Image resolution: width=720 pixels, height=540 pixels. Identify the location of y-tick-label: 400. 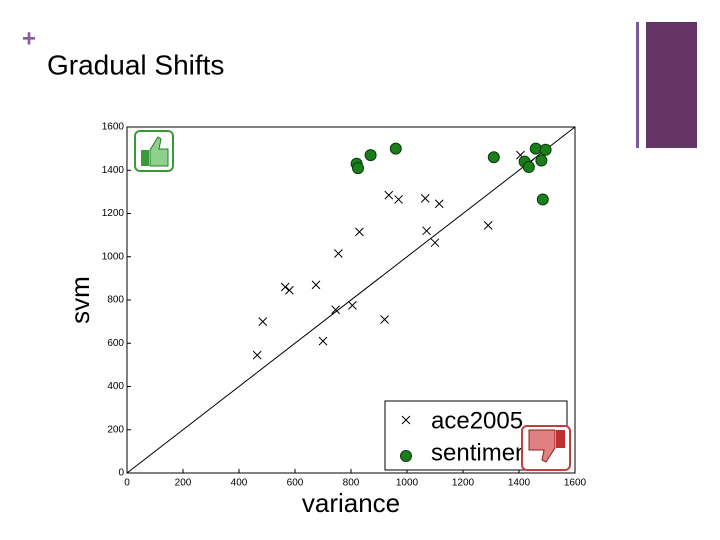
(115, 386).